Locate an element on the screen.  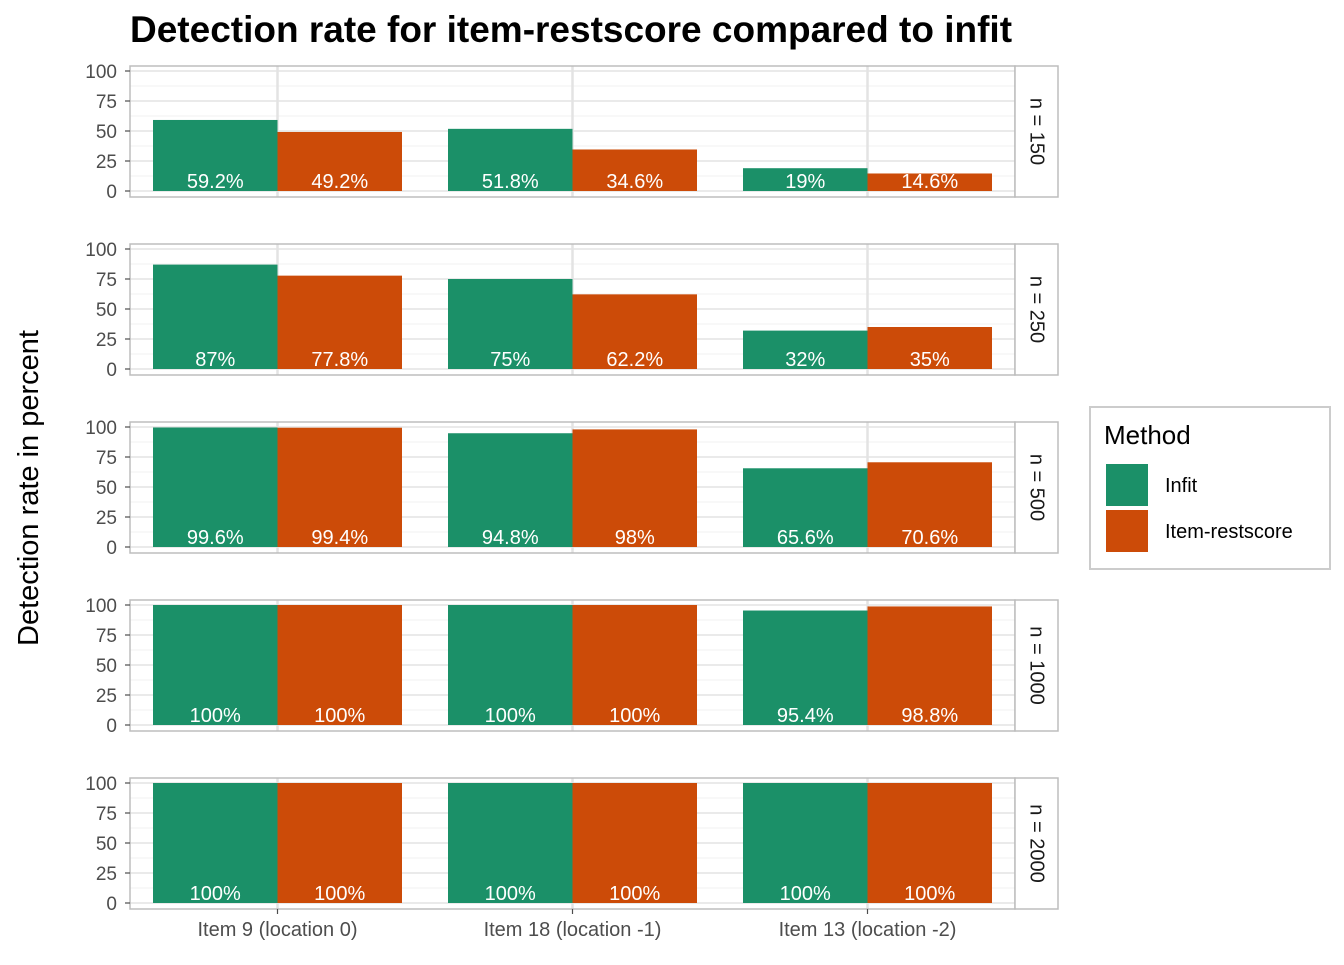
data-label: 59.2% is located at coordinates (215, 182).